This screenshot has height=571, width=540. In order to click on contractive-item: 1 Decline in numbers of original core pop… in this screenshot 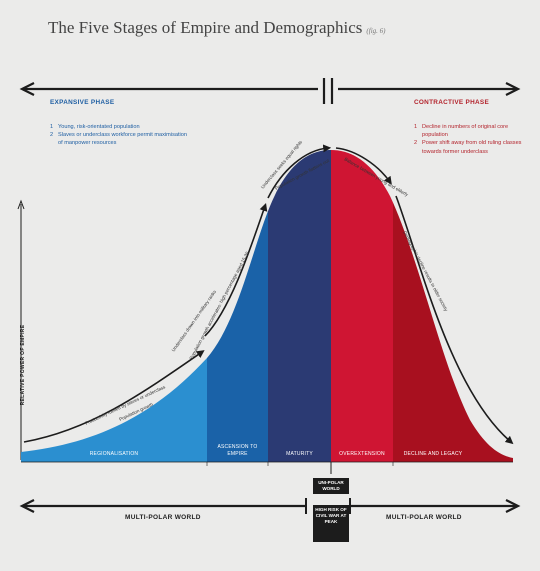, I will do `click(461, 131)`.